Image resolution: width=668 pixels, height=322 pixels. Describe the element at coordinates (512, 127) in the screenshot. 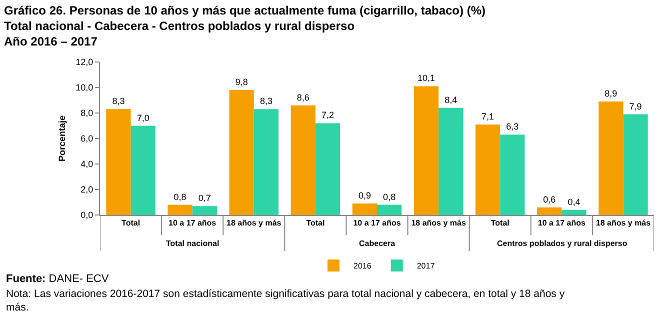

I see `data-label: 6,3` at that location.